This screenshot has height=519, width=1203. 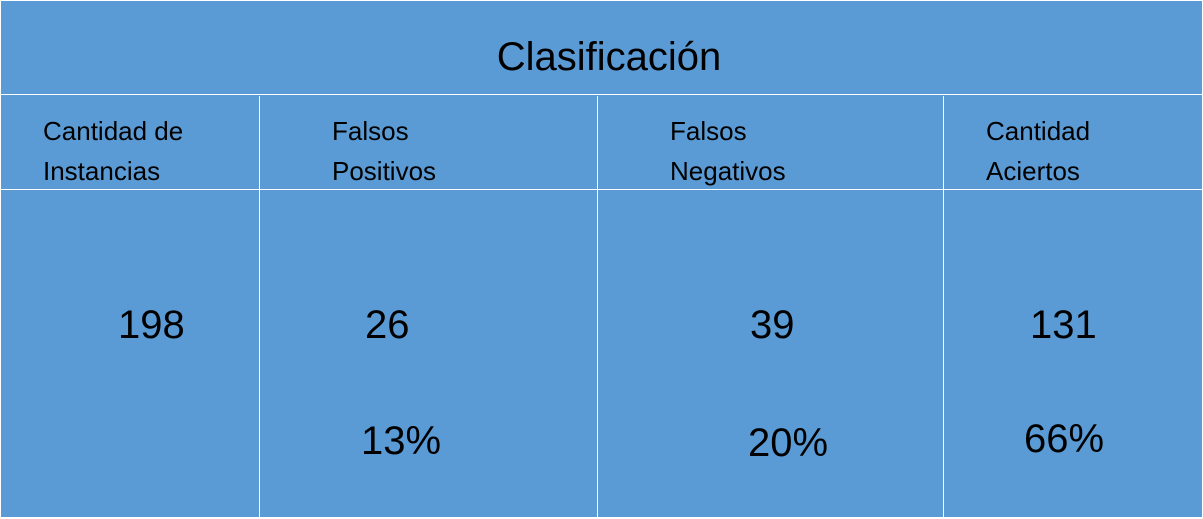 I want to click on header-cantidad-instancias: Cantidad de Instancias, so click(x=113, y=151).